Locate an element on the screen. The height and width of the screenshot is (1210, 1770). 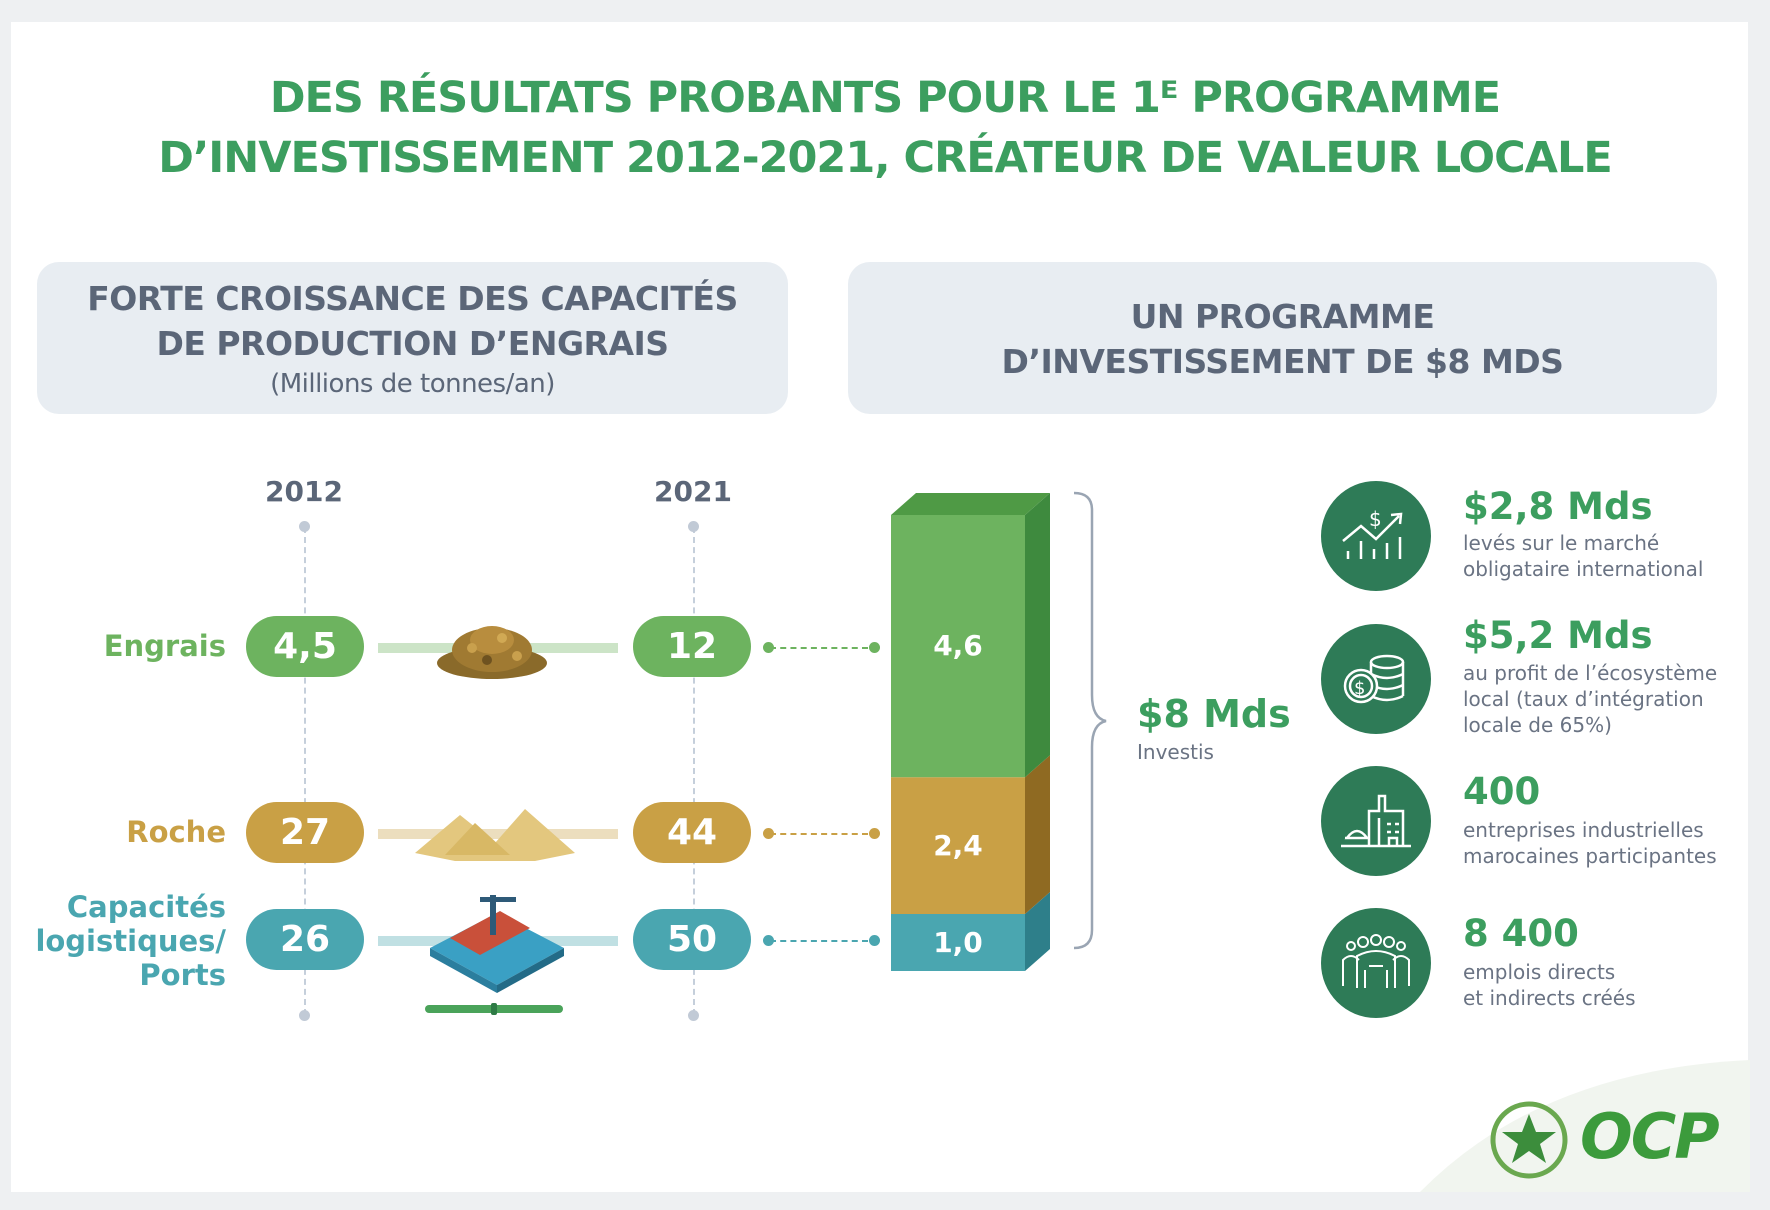
bar-segment-label: 4,6 is located at coordinates (958, 646).